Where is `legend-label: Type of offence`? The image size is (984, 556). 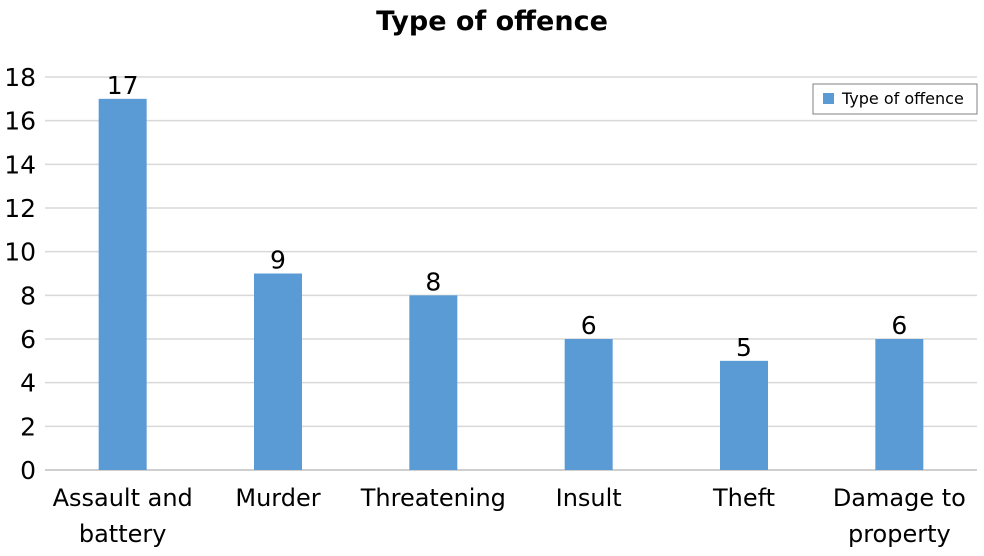
legend-label: Type of offence is located at coordinates (902, 98).